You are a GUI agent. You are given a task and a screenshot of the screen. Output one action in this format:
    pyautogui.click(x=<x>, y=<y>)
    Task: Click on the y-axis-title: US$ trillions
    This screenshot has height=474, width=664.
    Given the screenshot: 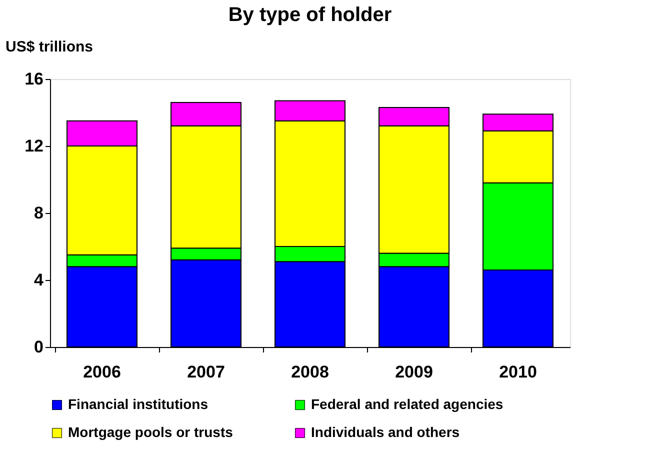 What is the action you would take?
    pyautogui.click(x=50, y=47)
    